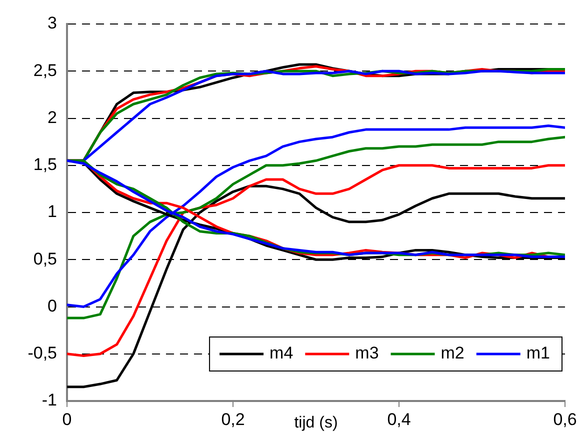  Describe the element at coordinates (538, 353) in the screenshot. I see `legend-label: m1` at that location.